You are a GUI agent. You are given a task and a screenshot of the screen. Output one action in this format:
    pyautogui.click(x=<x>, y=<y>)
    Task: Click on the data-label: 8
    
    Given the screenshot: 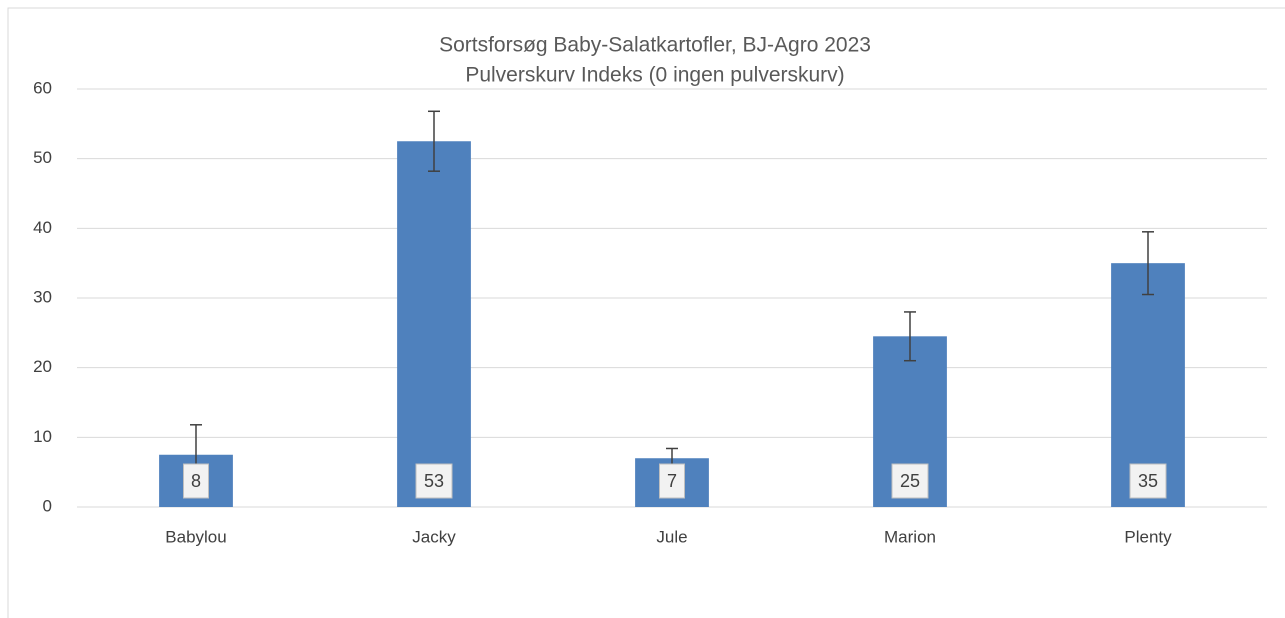 What is the action you would take?
    pyautogui.click(x=196, y=481)
    